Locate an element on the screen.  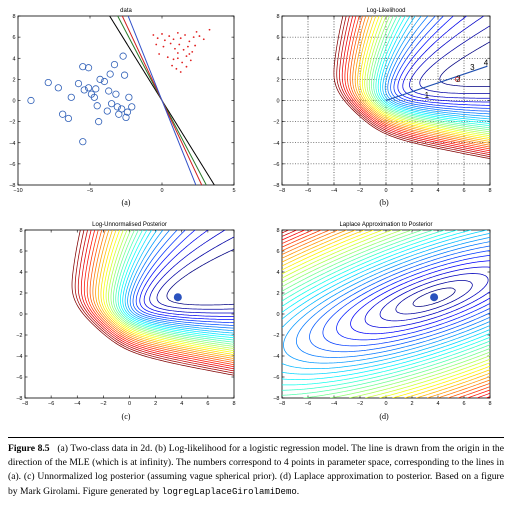
posterior-contours is located at coordinates (152, 303).